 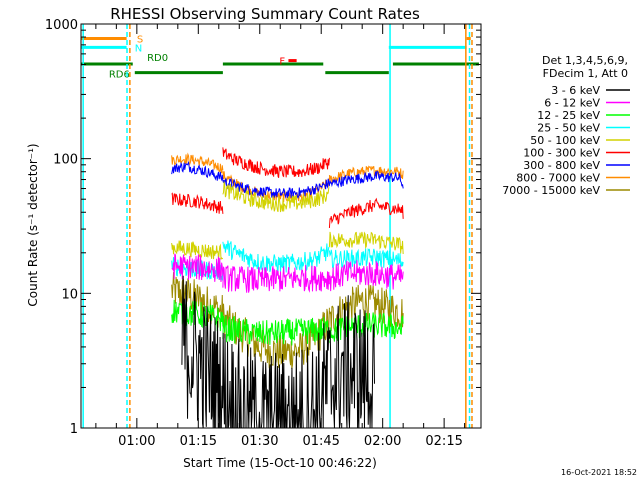 What do you see at coordinates (33, 224) in the screenshot?
I see `y-axis-label: Count Rate (s⁻¹ detector⁻¹)` at bounding box center [33, 224].